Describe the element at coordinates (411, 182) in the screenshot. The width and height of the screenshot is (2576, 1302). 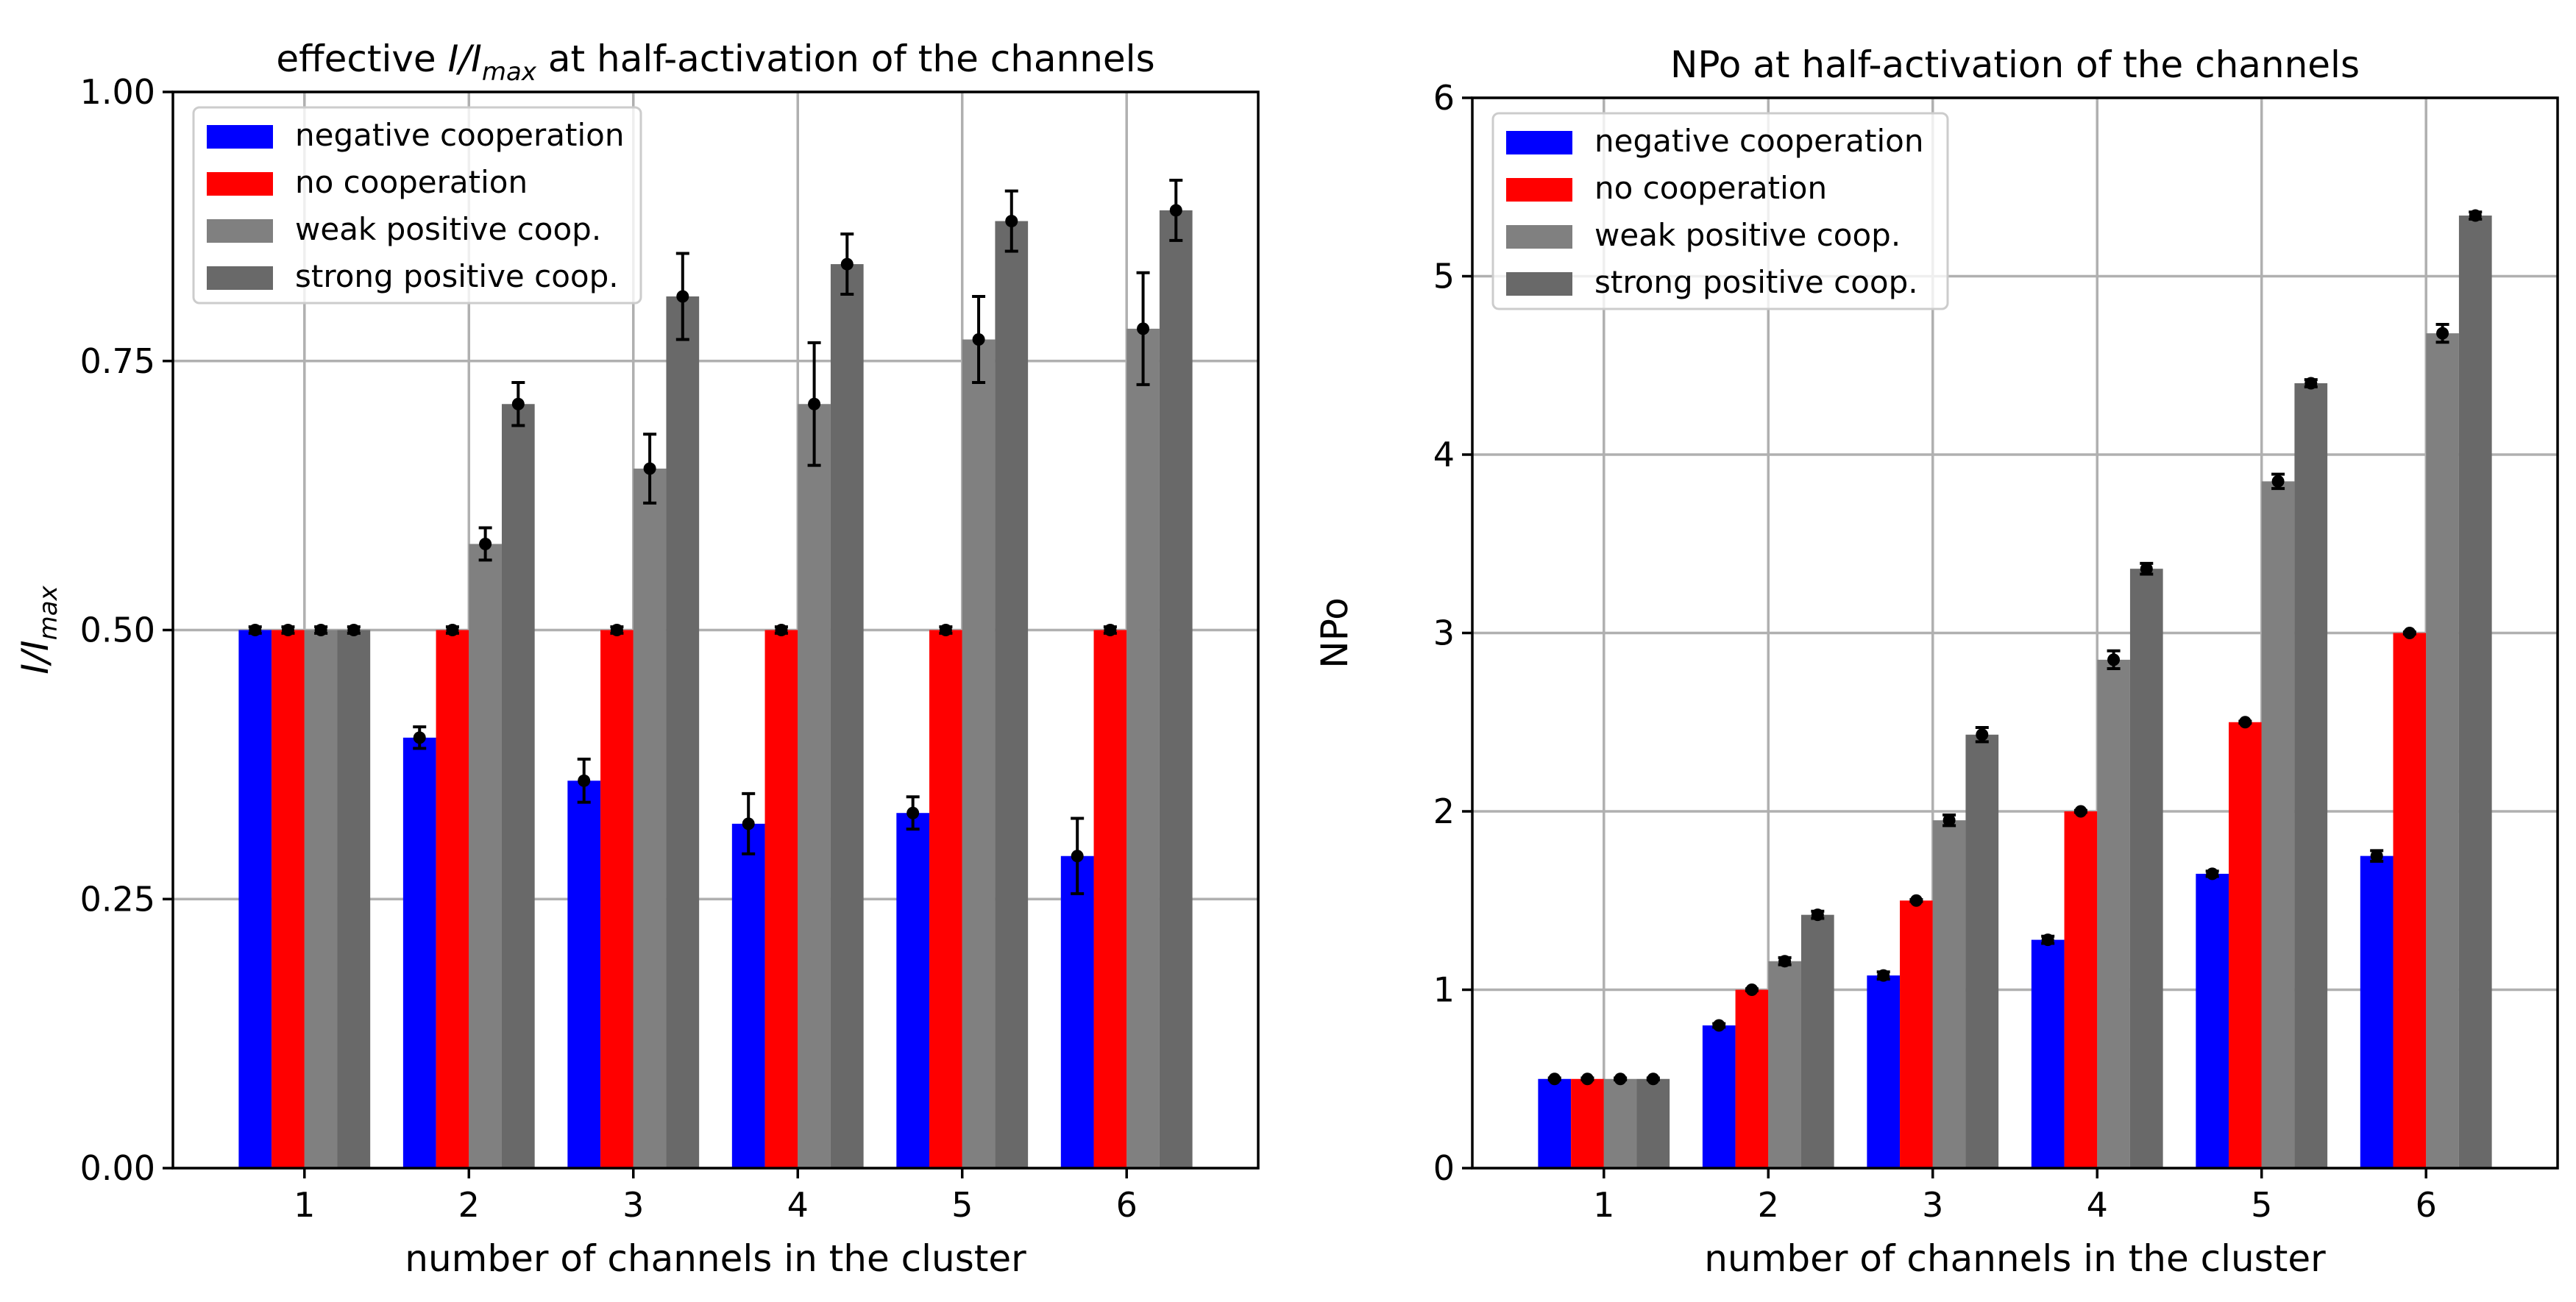
I see `legend-label-none: no cooperation` at that location.